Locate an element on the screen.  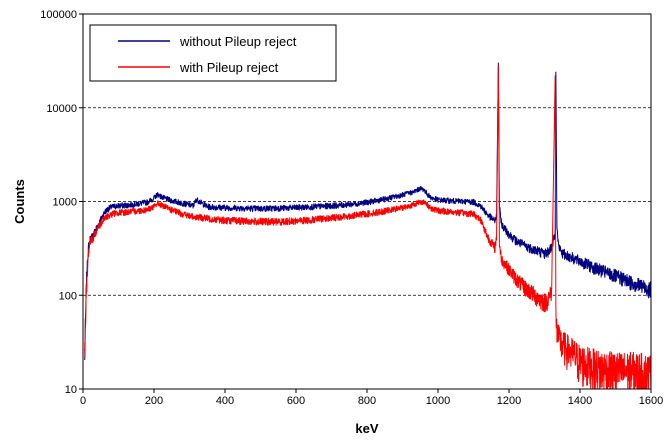
x-tick-label: 400 is located at coordinates (225, 401).